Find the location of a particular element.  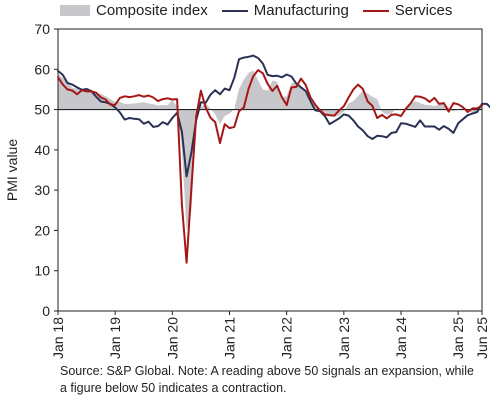

chart-legend: Composite index Manufacturing Services is located at coordinates (263, 10).